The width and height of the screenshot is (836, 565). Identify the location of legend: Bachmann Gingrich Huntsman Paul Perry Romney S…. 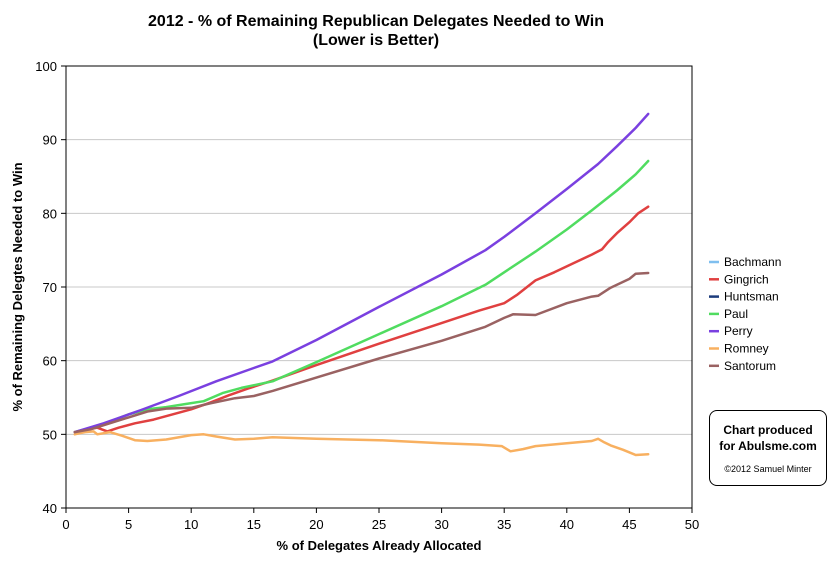
(745, 314).